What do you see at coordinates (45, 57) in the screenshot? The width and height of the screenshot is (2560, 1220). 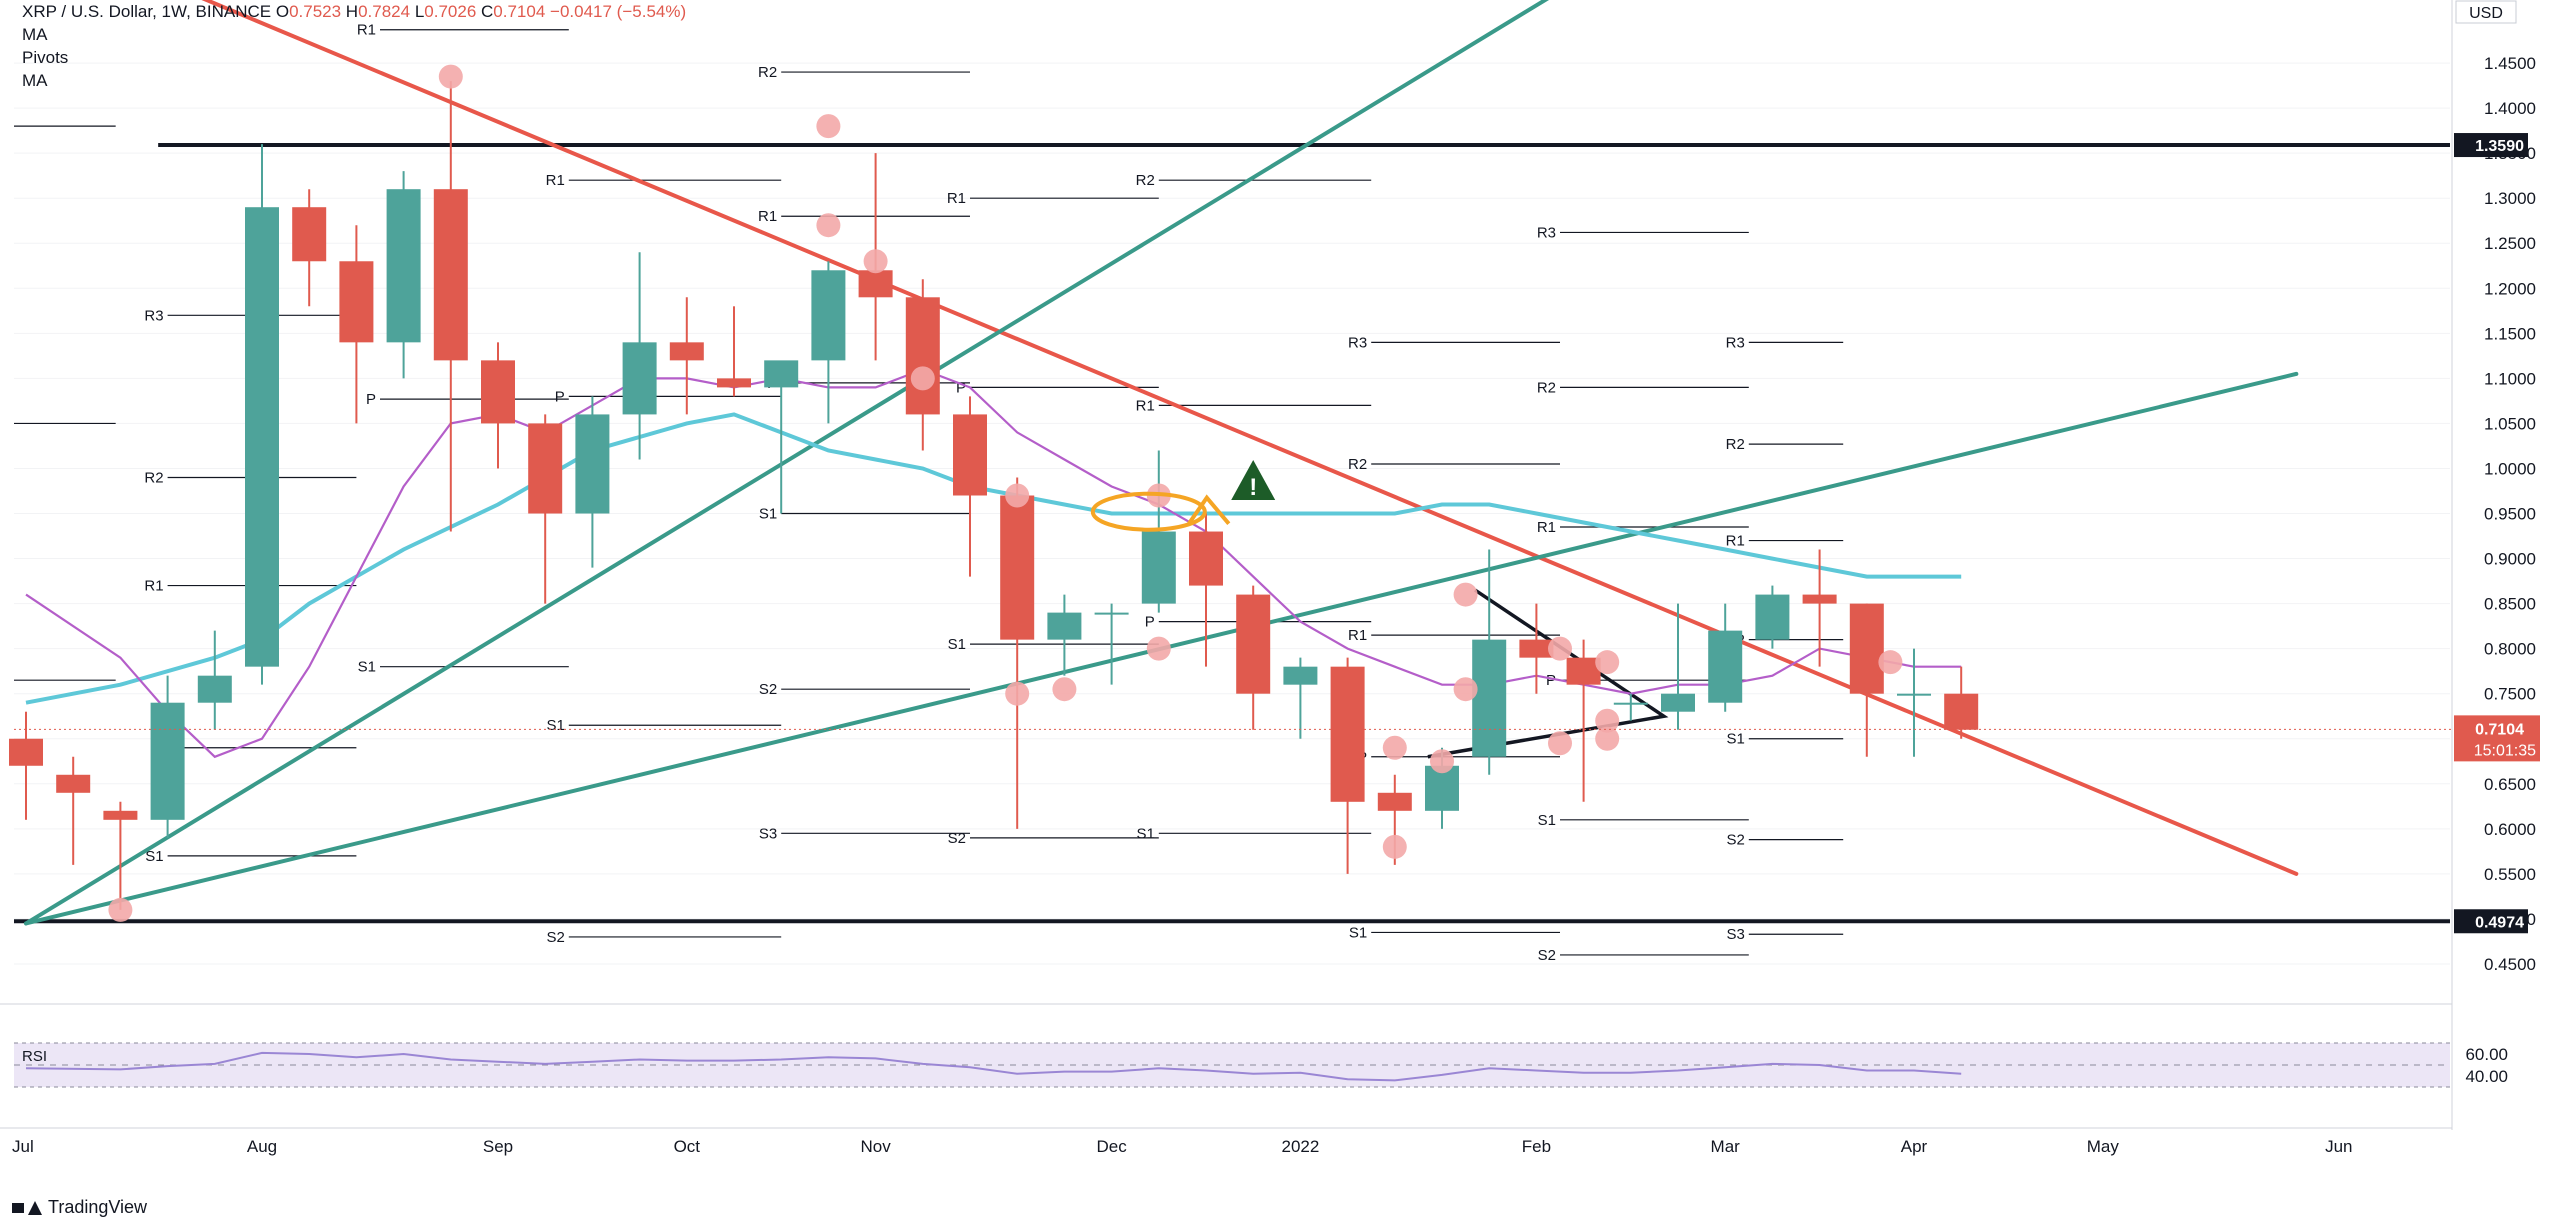 I see `indicator-pivots: Pivots` at bounding box center [45, 57].